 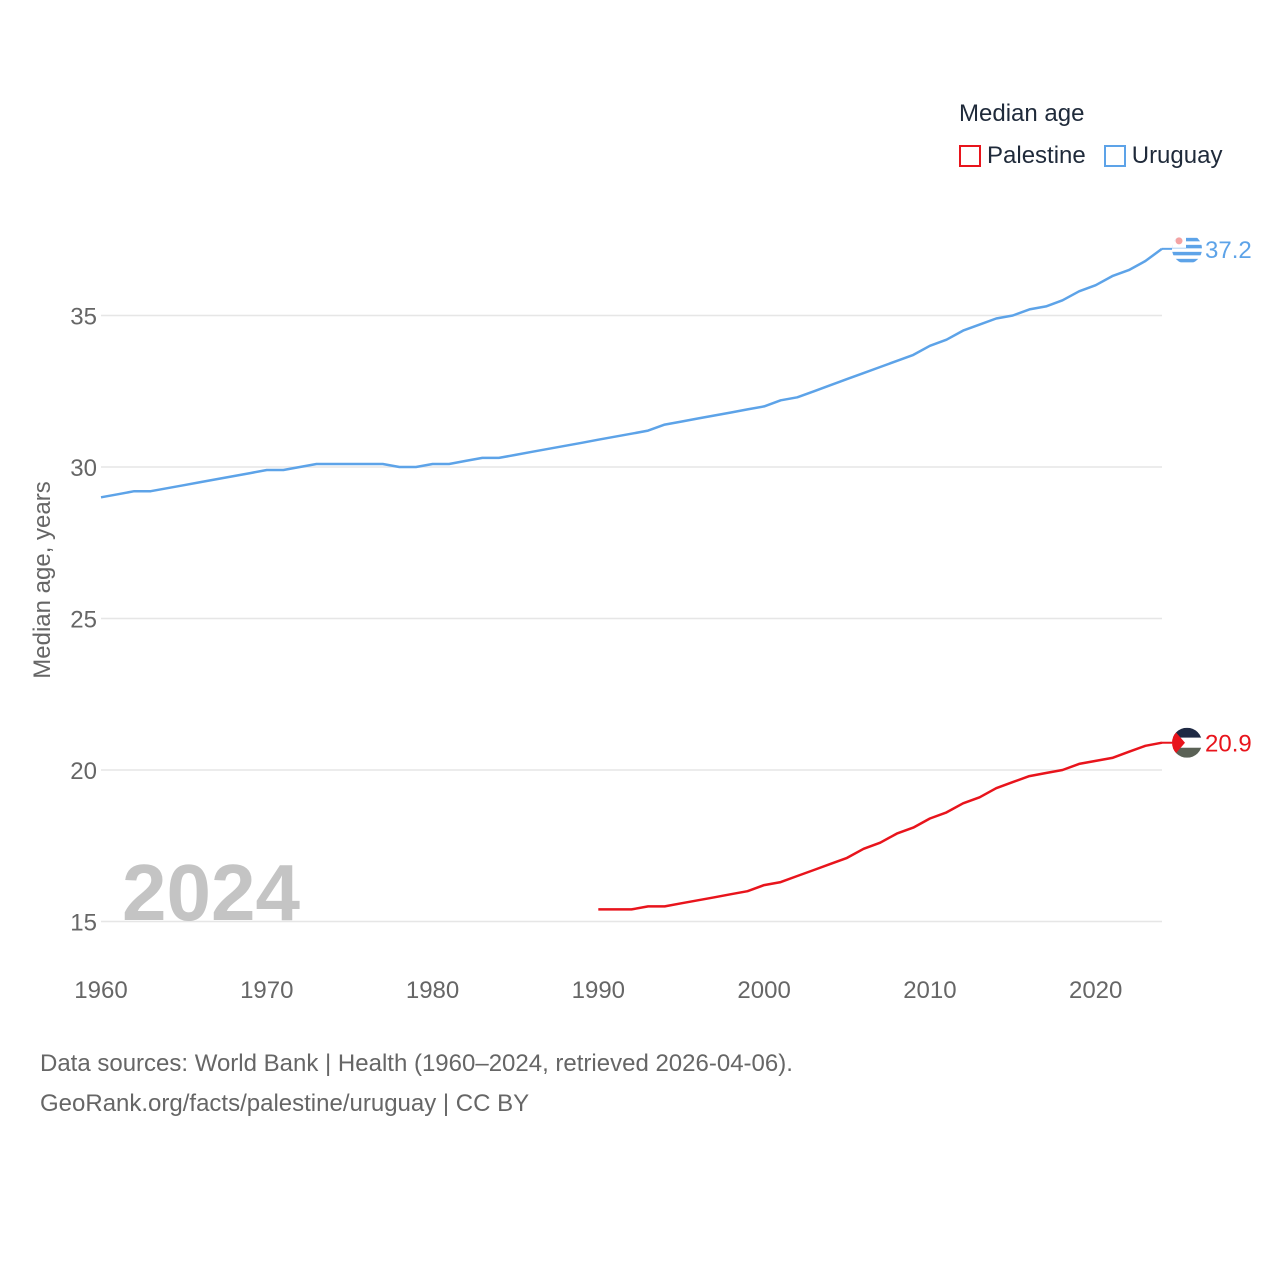 What do you see at coordinates (1187, 742) in the screenshot?
I see `palestine-flag-icon` at bounding box center [1187, 742].